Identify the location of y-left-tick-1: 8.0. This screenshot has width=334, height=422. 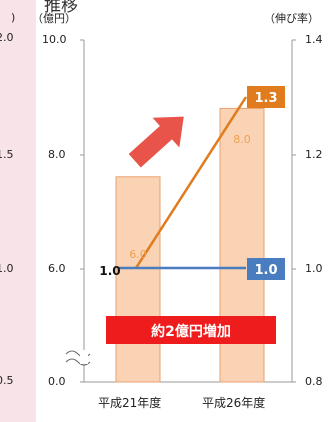
(57, 154).